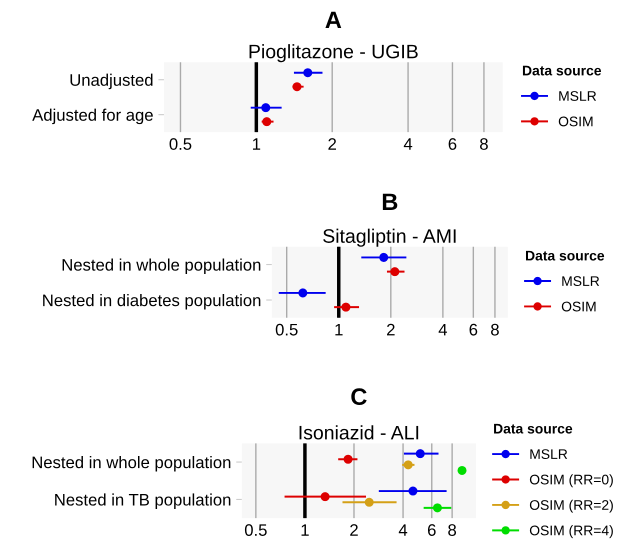  Describe the element at coordinates (390, 202) in the screenshot. I see `chart-title: B` at that location.